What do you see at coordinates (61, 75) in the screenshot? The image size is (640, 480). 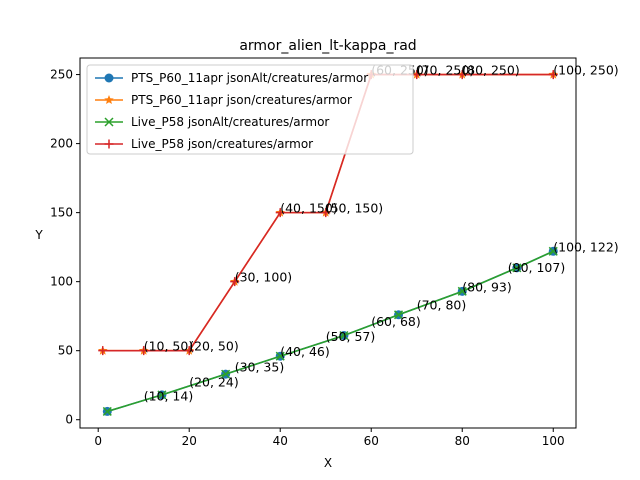 I see `y-tick-label: 250` at bounding box center [61, 75].